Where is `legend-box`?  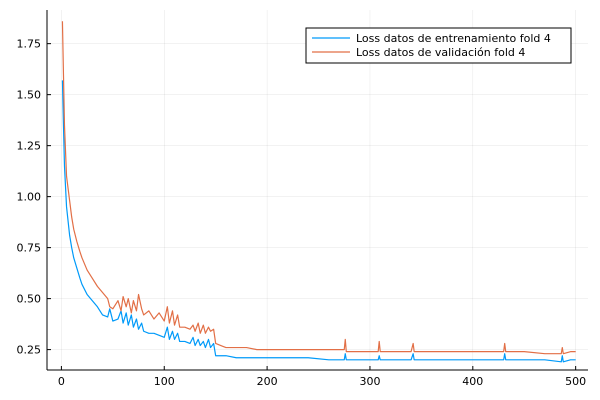
legend-box is located at coordinates (438, 45).